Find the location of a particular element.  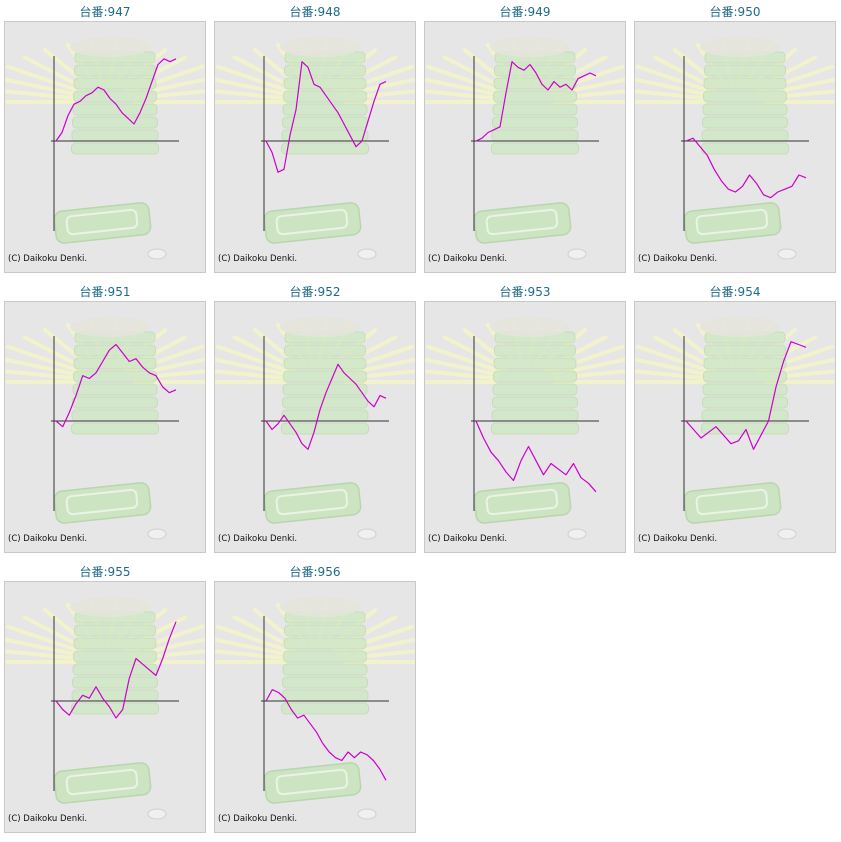

chart-title: 台番:954 is located at coordinates (735, 292).